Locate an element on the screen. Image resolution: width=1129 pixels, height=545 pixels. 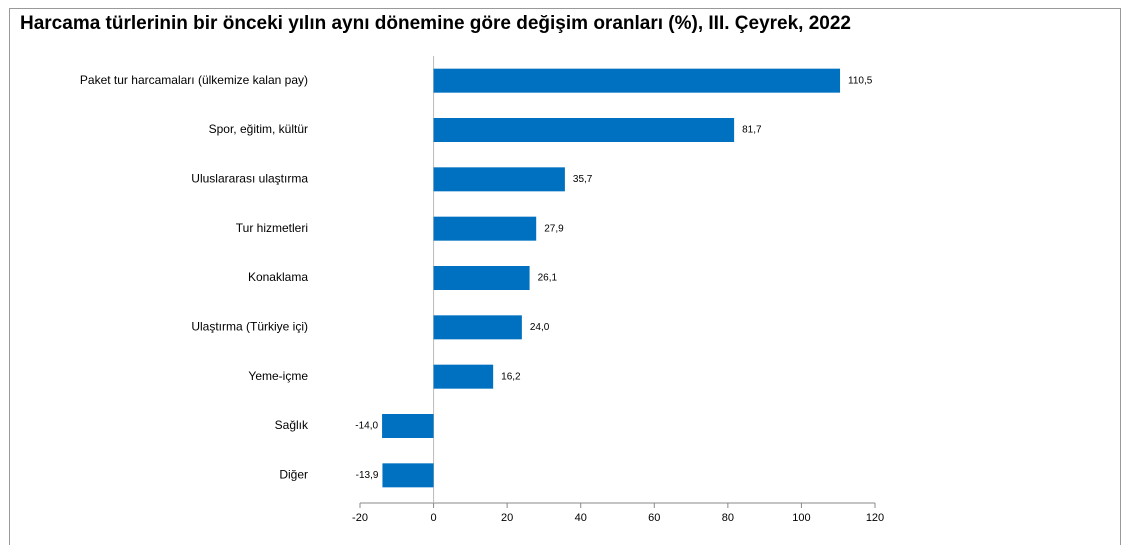
category-label: Uluslararası ulaştırma is located at coordinates (249, 179).